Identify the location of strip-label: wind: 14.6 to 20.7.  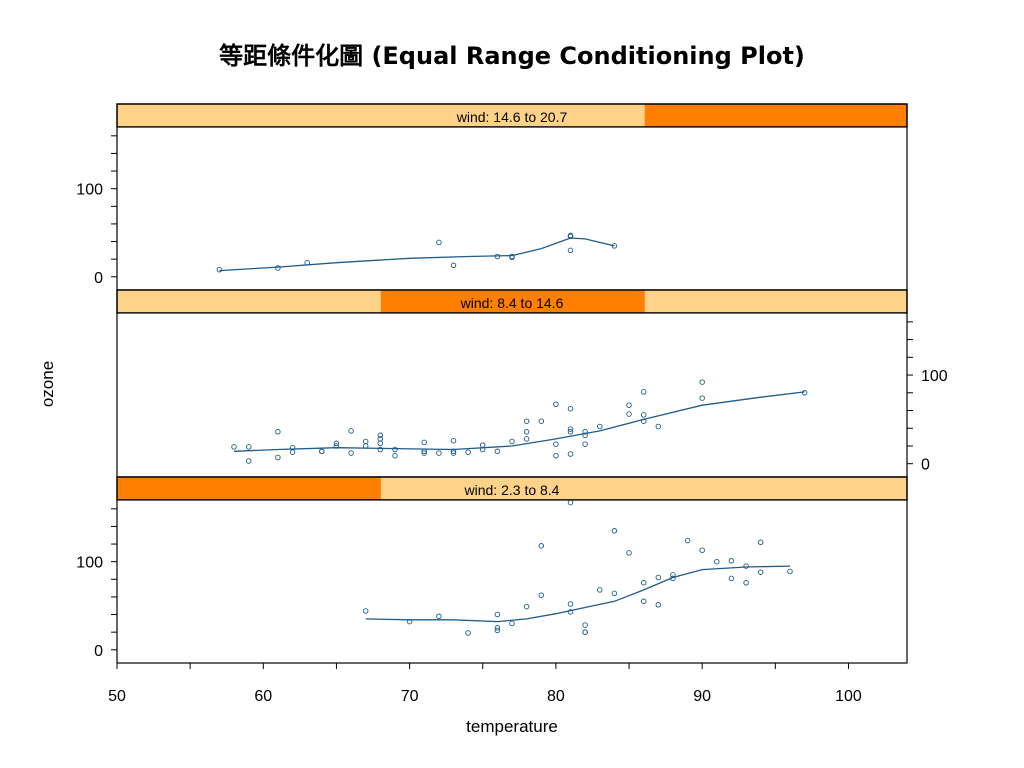
(512, 117).